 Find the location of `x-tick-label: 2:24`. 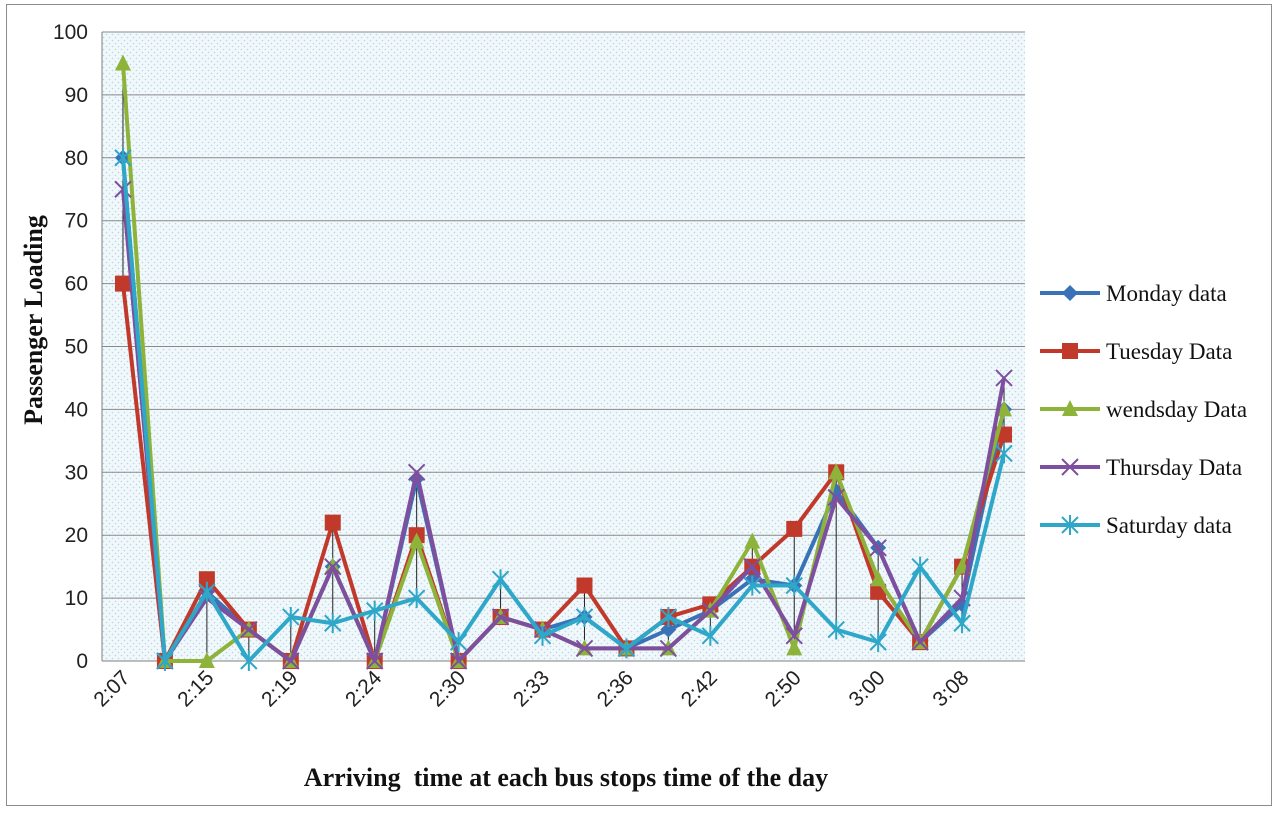

x-tick-label: 2:24 is located at coordinates (363, 688).